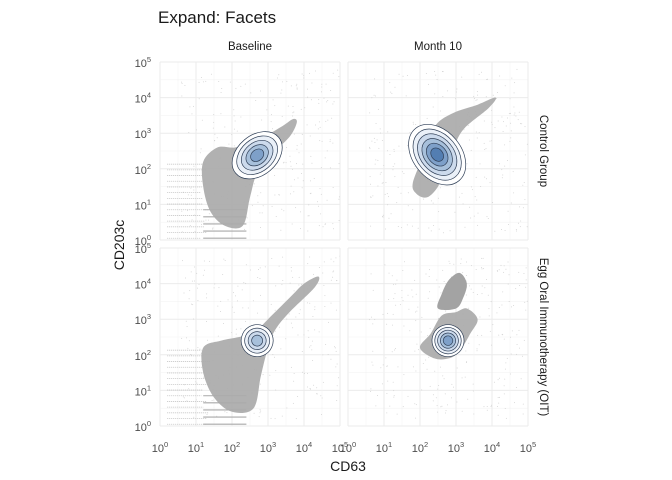  I want to click on column-strip-label: Baseline, so click(250, 47).